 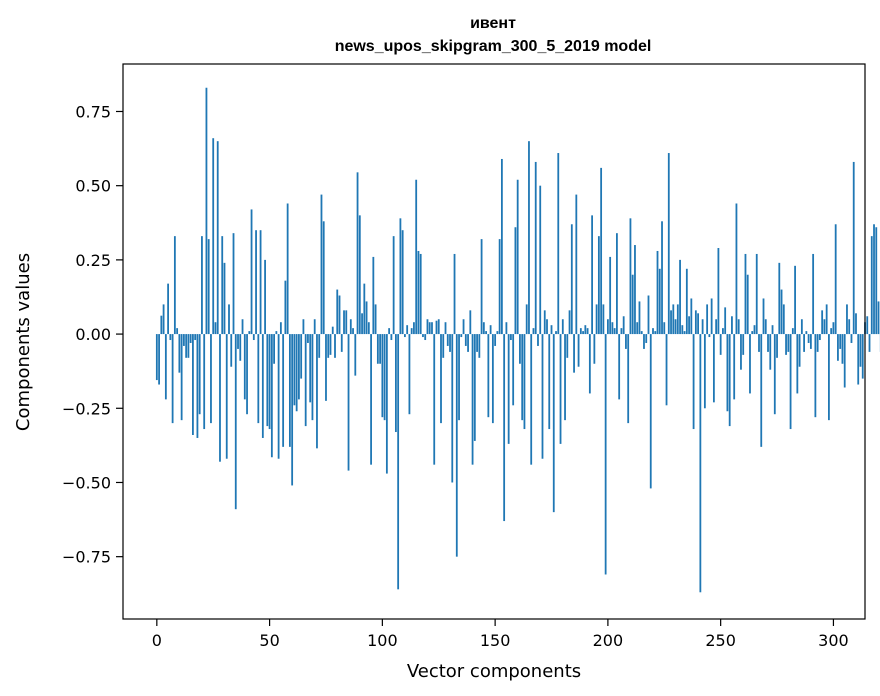 What do you see at coordinates (93, 111) in the screenshot?
I see `y-tick-label: 0.75` at bounding box center [93, 111].